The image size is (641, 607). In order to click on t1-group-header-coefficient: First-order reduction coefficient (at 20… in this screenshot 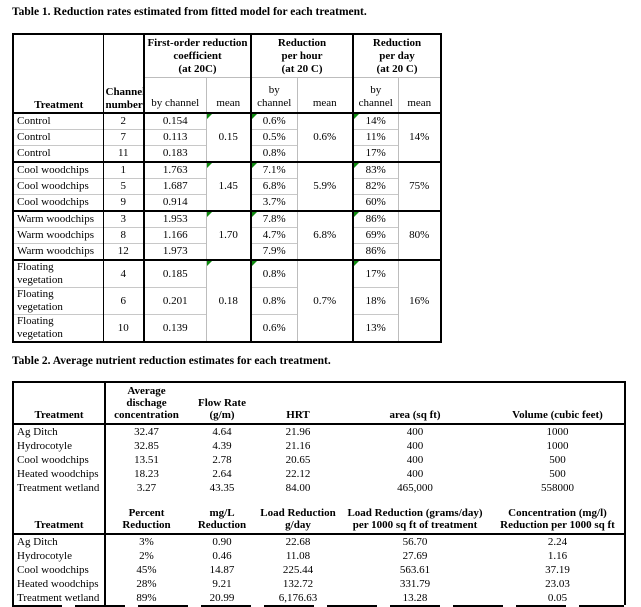, I will do `click(198, 56)`.